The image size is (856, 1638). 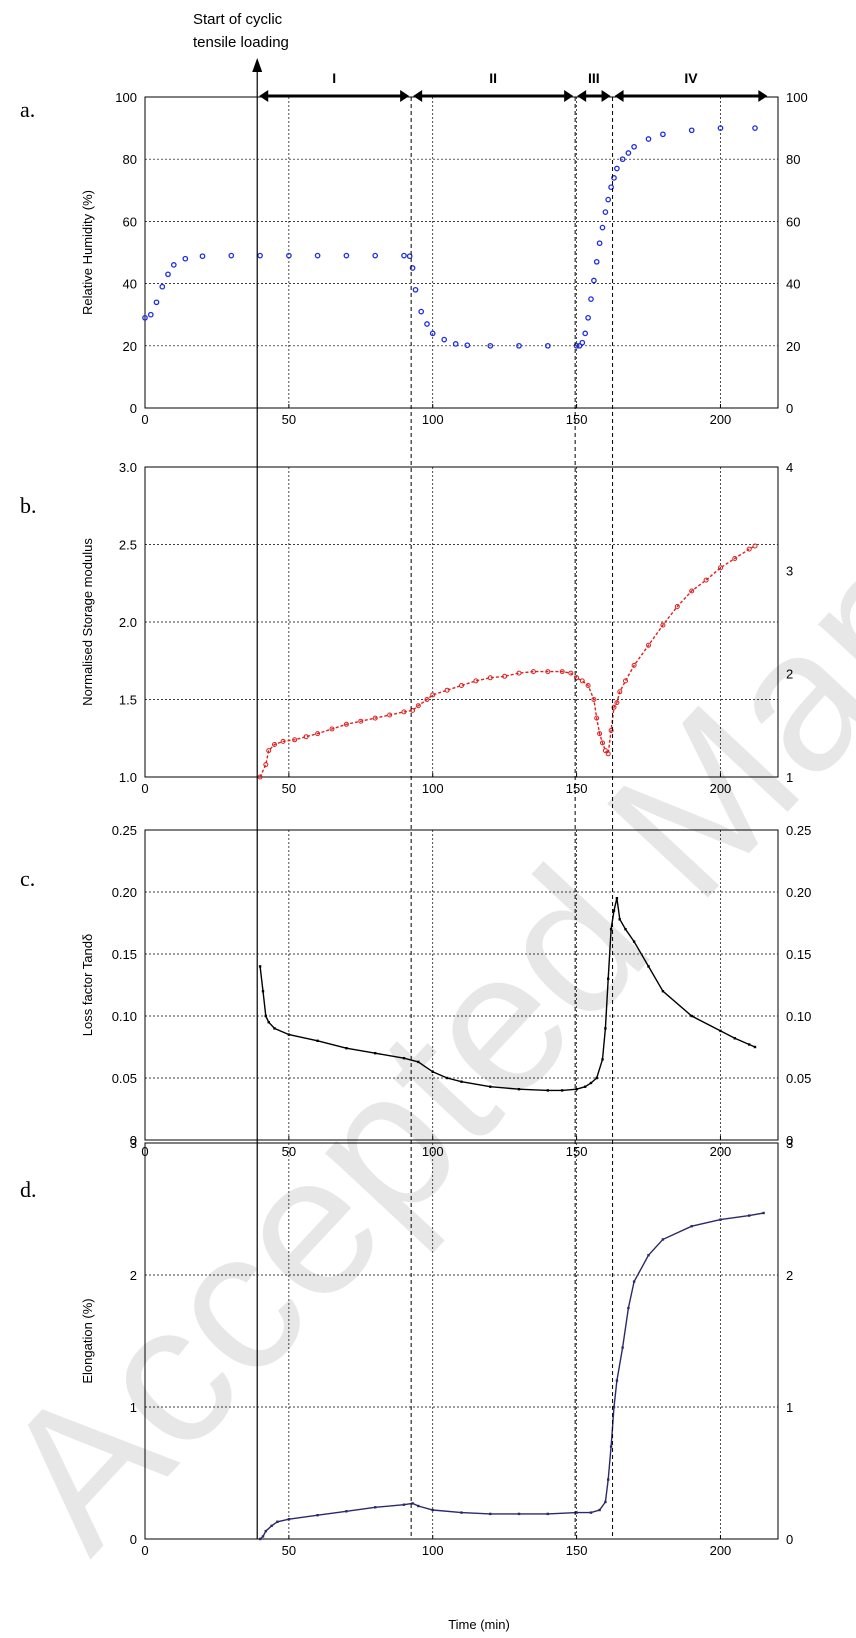 What do you see at coordinates (798, 954) in the screenshot?
I see `y-tick-label-right: 0.15` at bounding box center [798, 954].